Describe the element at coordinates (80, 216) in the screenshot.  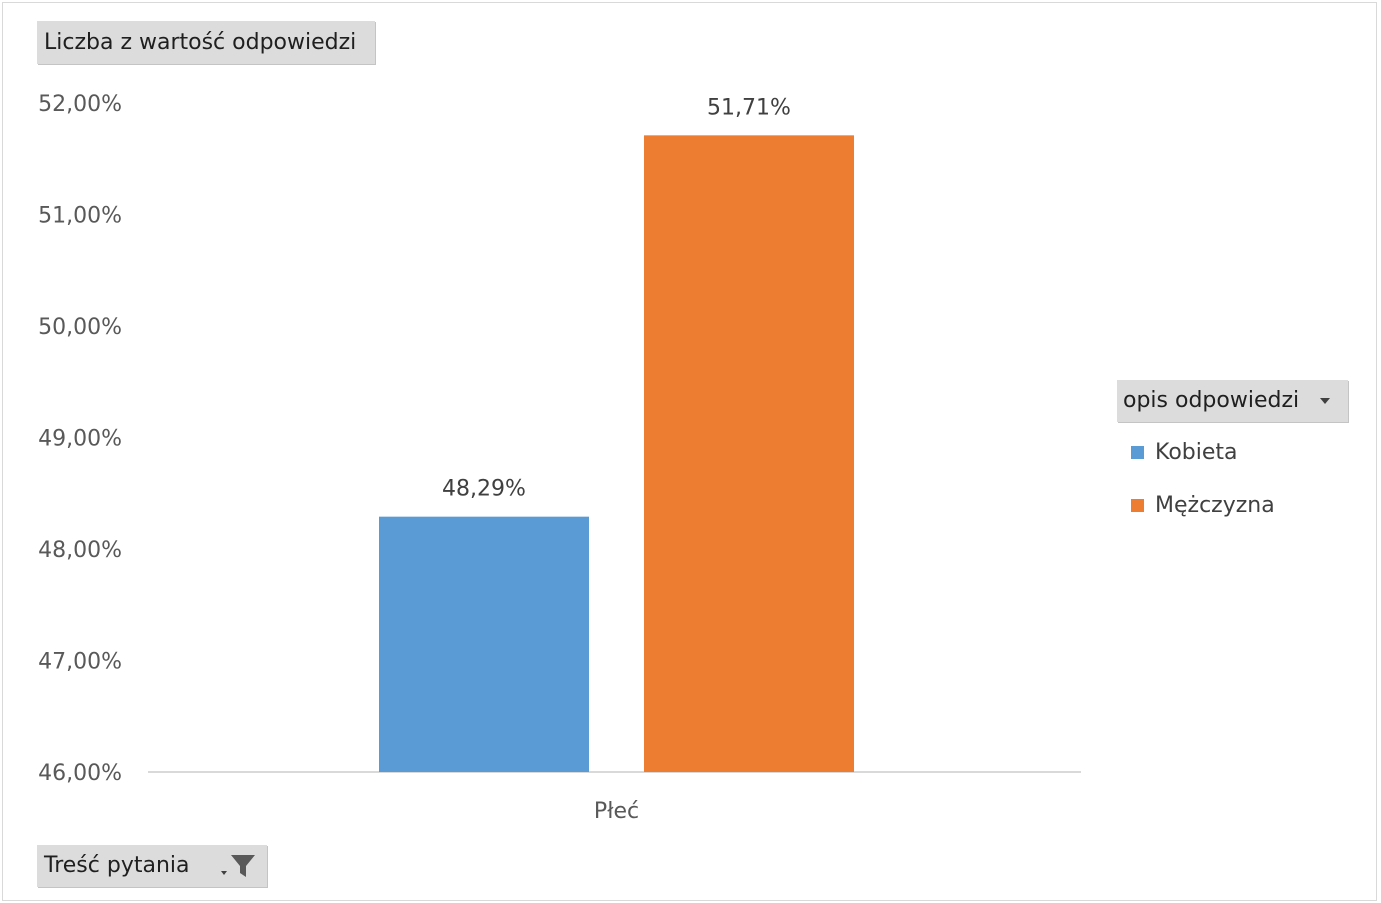
I see `y-tick-label: 51,00%` at that location.